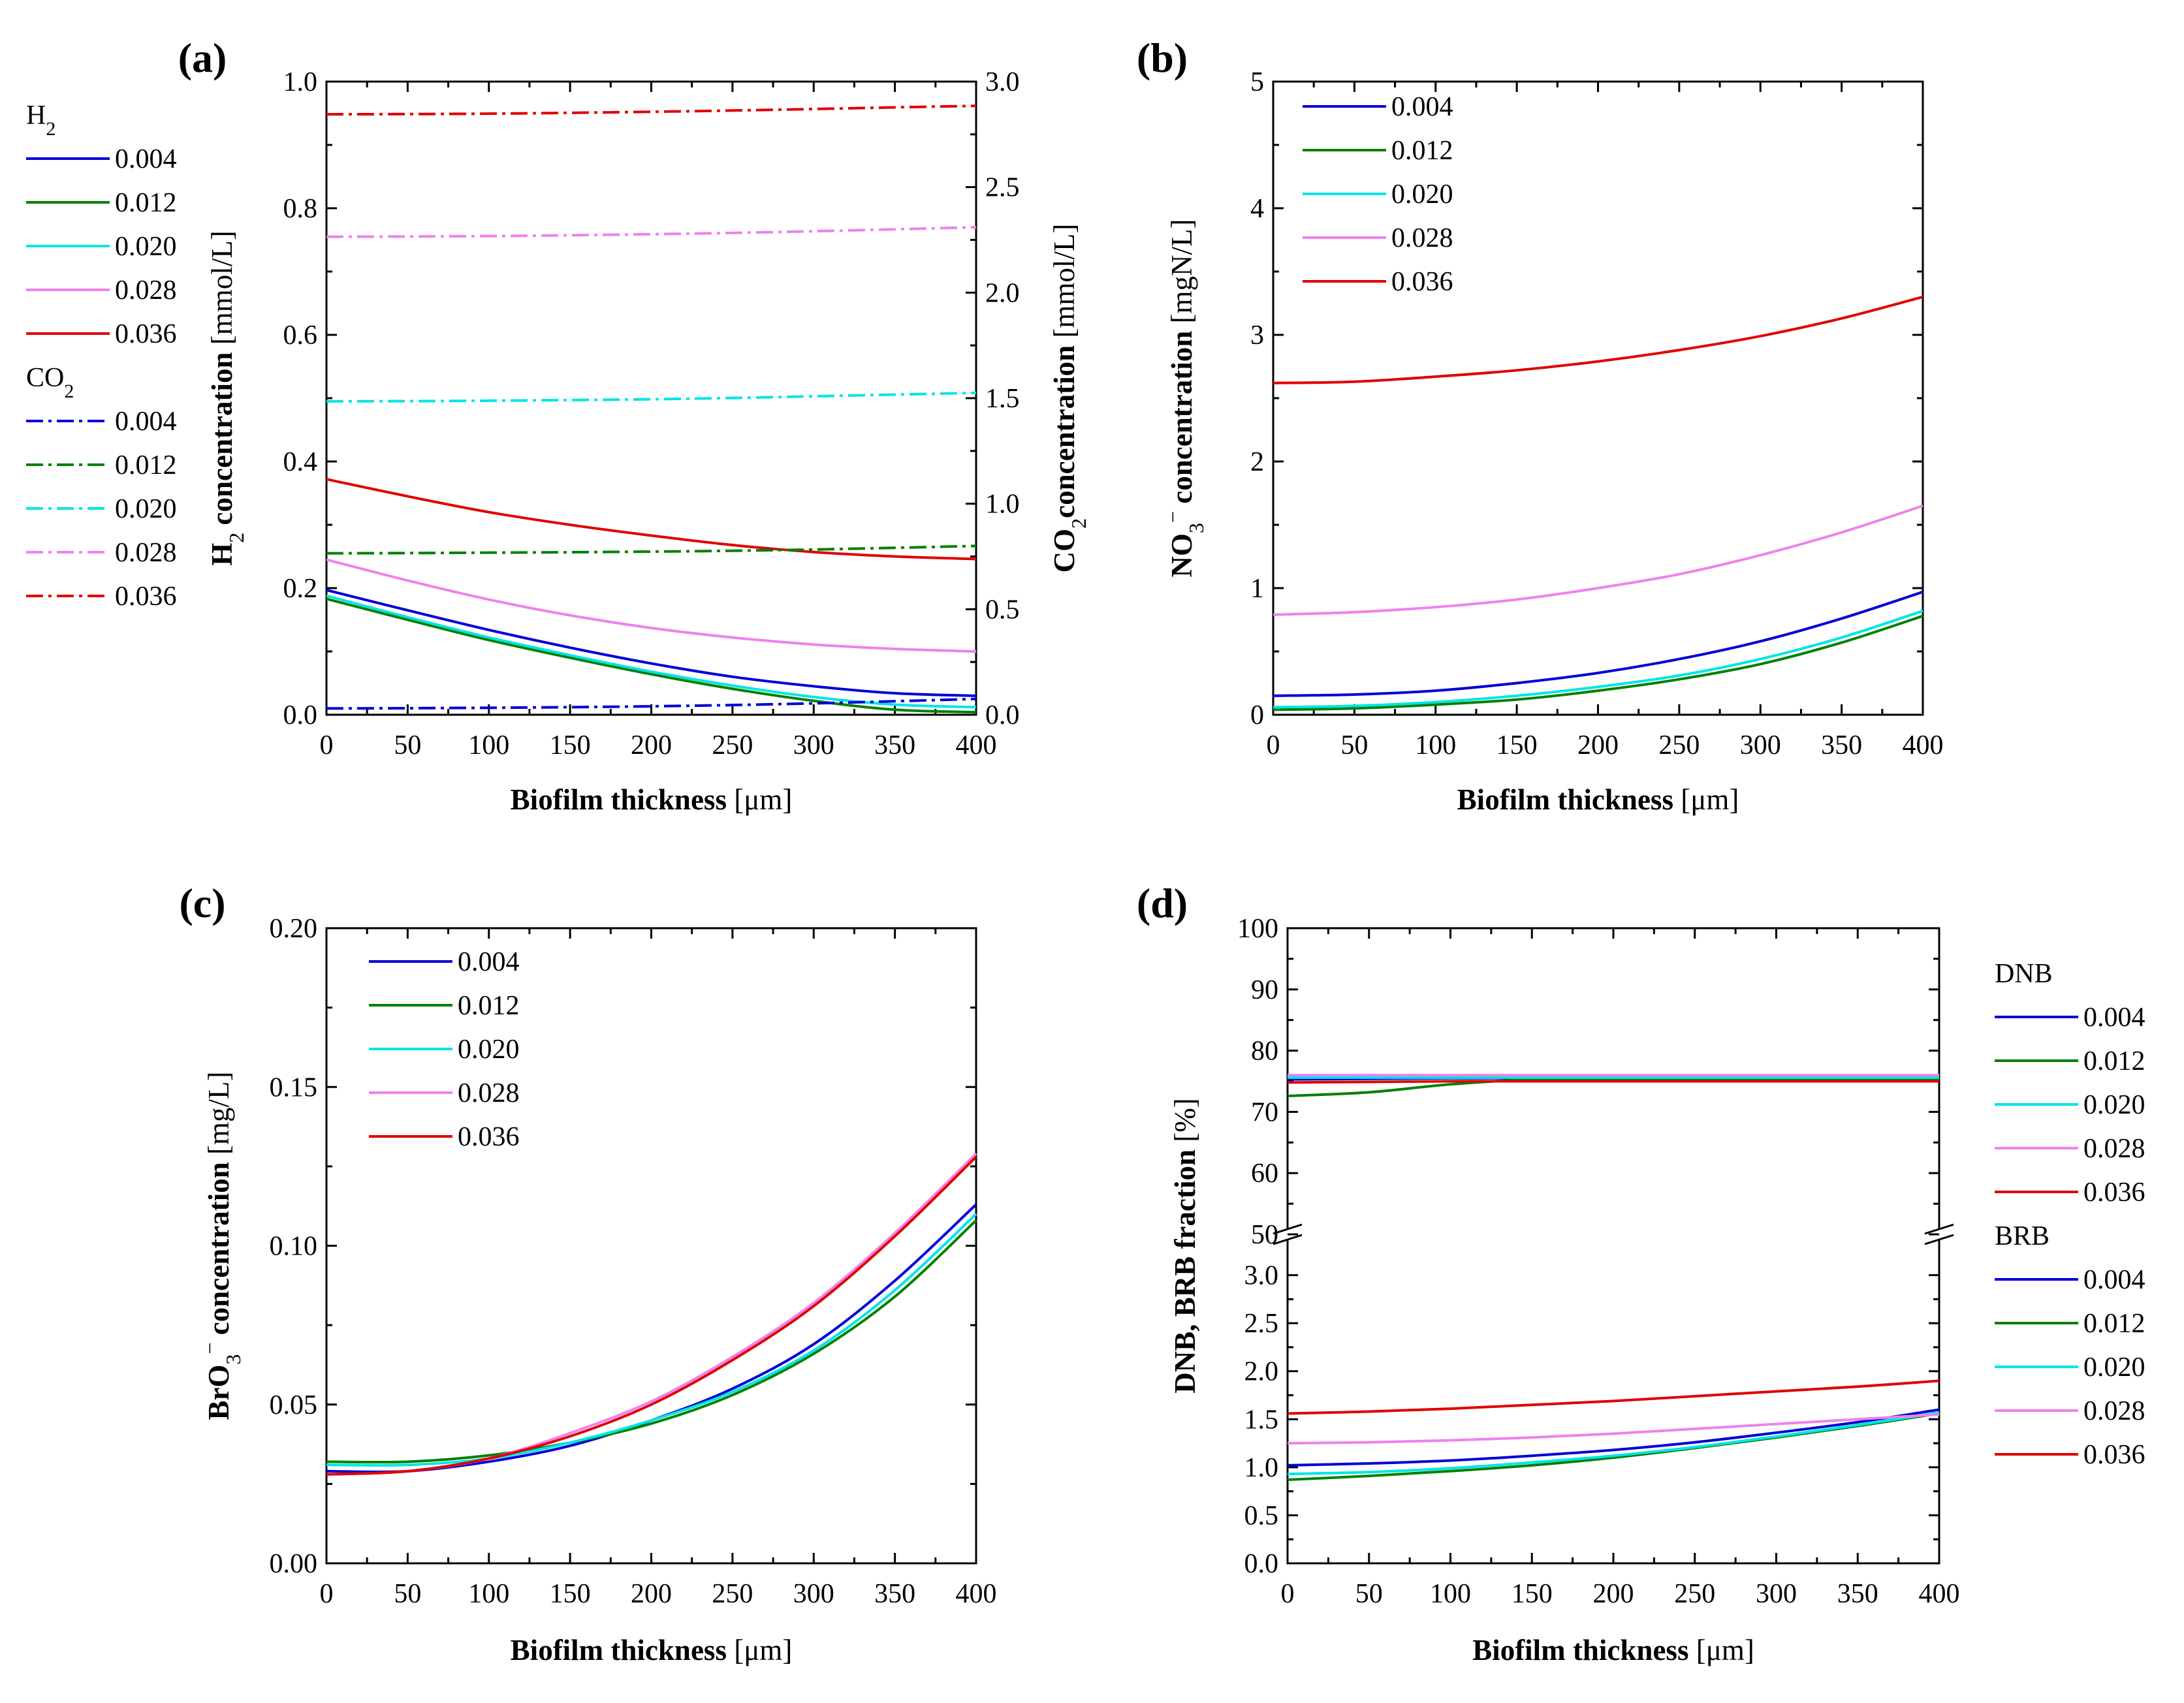 The width and height of the screenshot is (2184, 1703). What do you see at coordinates (1565, 799) in the screenshot?
I see `x-axis-title-main: Biofilm thickness` at bounding box center [1565, 799].